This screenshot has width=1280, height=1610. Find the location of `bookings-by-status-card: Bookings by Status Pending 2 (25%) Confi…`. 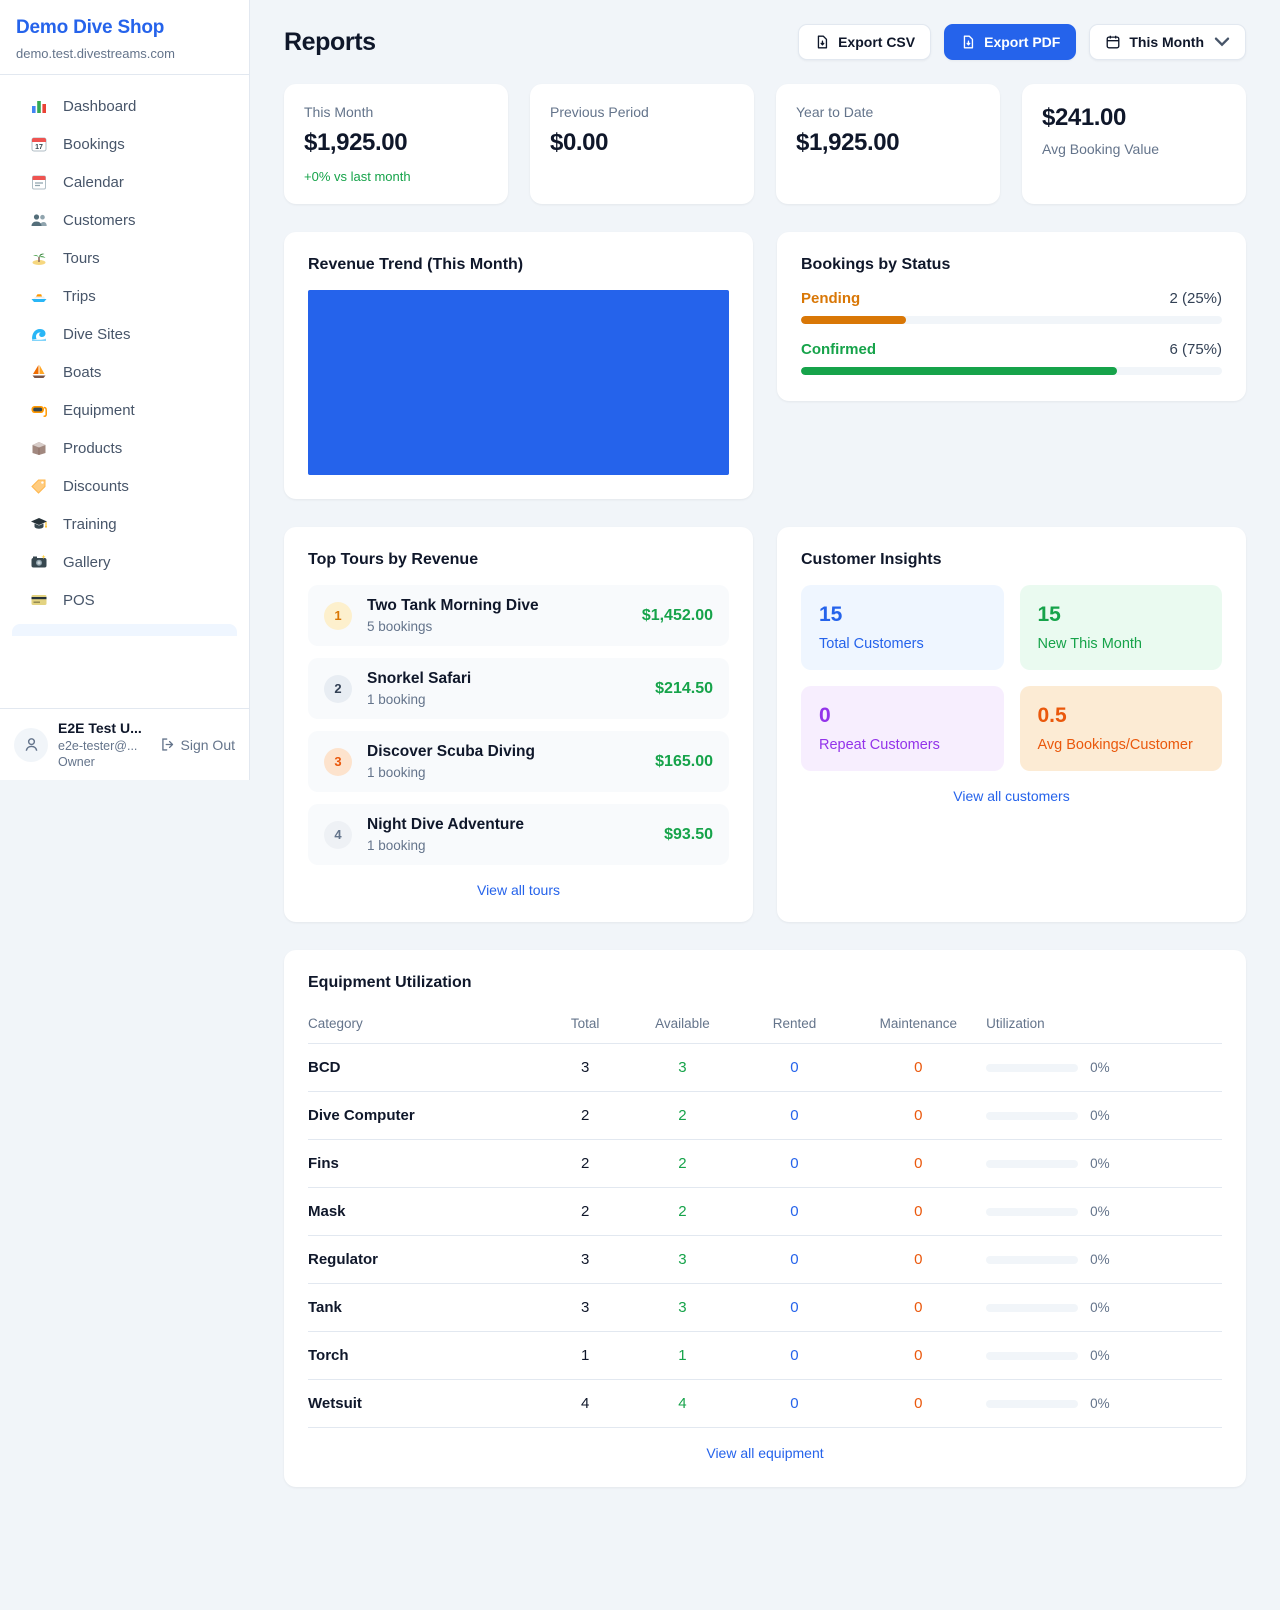

bookings-by-status-card: Bookings by Status Pending 2 (25%) Confi… is located at coordinates (1011, 316).